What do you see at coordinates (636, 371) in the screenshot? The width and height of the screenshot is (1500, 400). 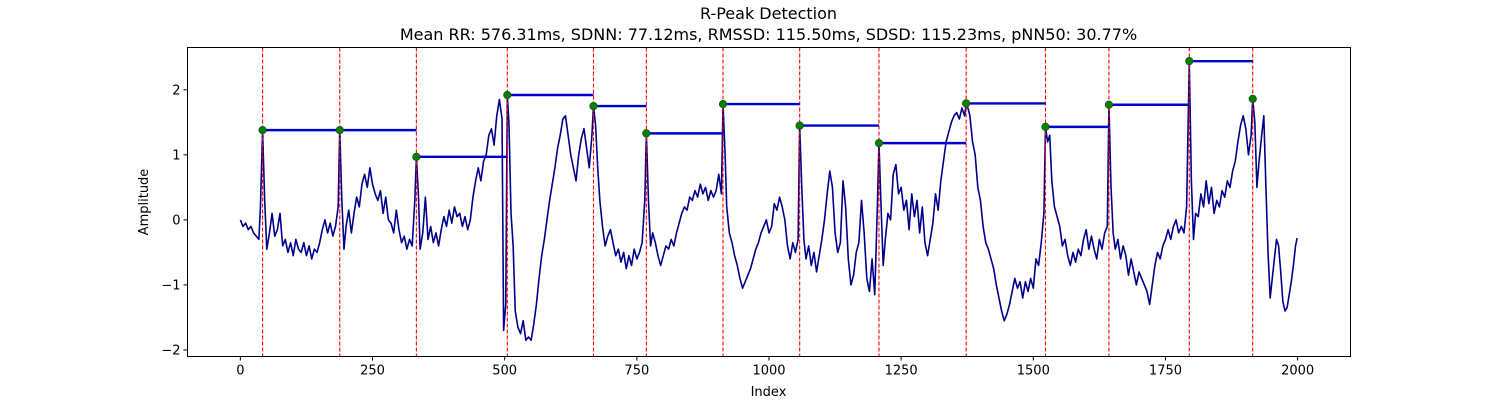 I see `x-tick-label-3: 750` at bounding box center [636, 371].